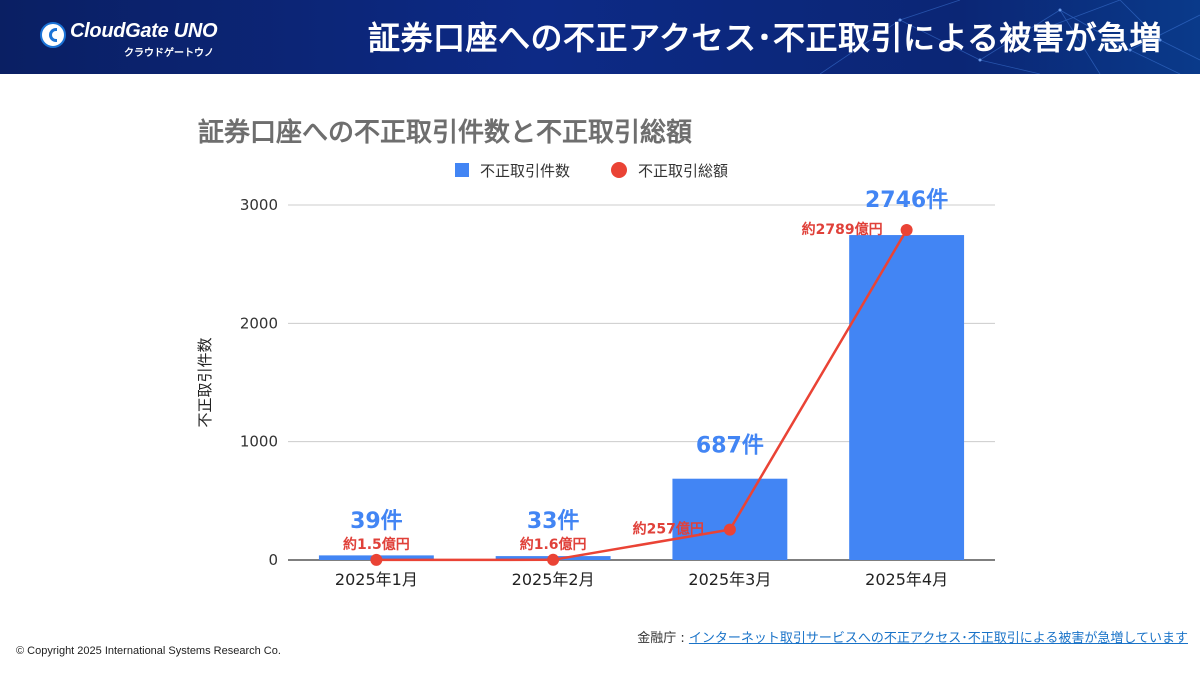  Describe the element at coordinates (525, 171) in the screenshot. I see `legend-label: 不正取引件数` at that location.